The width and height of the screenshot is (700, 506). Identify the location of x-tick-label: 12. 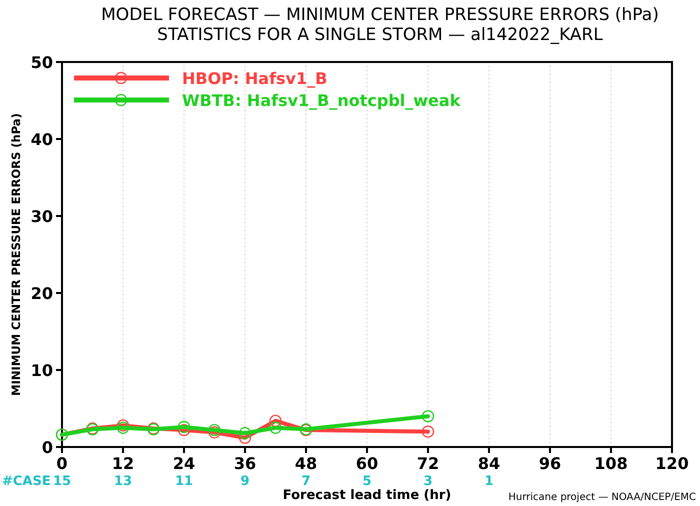
(123, 463).